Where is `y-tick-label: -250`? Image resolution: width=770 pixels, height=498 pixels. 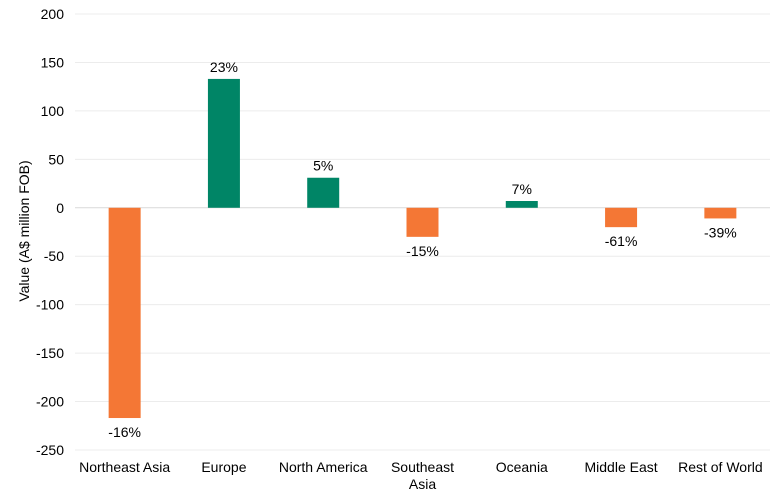 y-tick-label: -250 is located at coordinates (50, 450).